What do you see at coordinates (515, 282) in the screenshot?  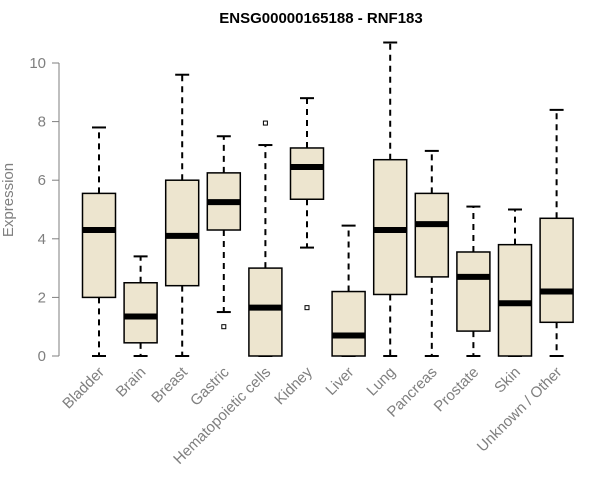 I see `box-skin` at bounding box center [515, 282].